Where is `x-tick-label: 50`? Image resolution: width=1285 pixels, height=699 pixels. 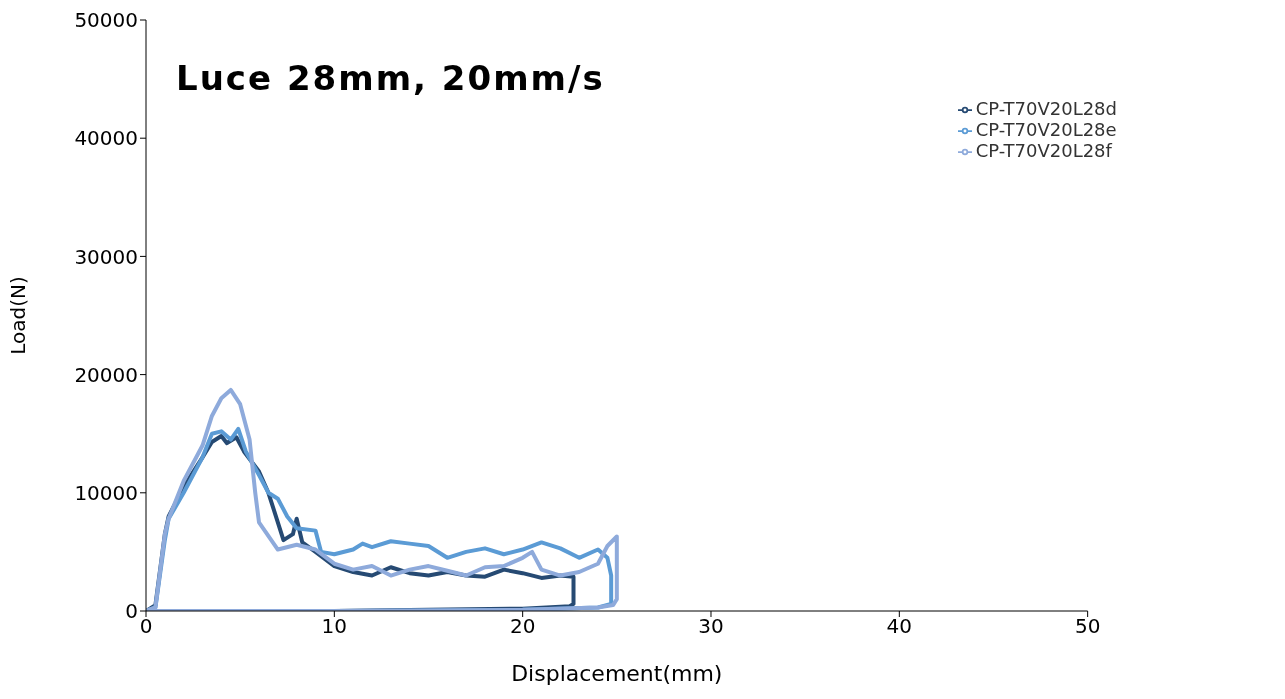 x-tick-label: 50 is located at coordinates (1087, 626).